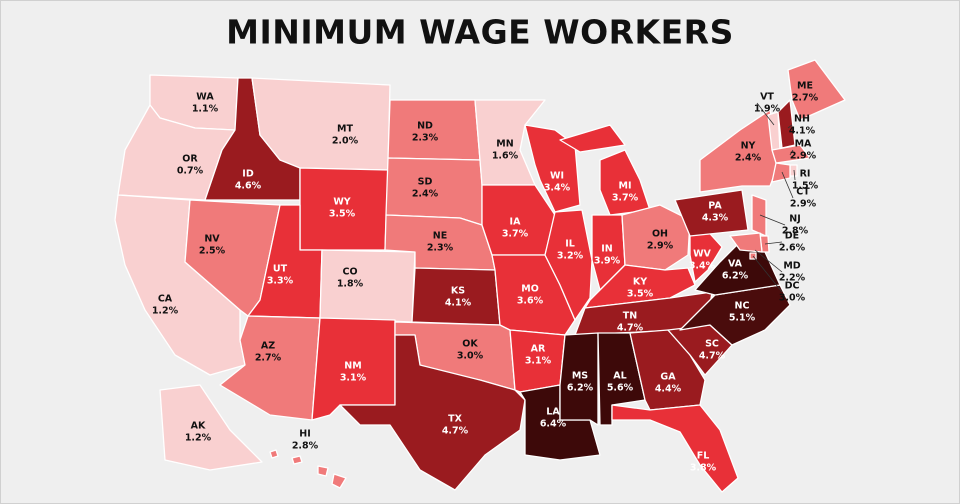 Image resolution: width=960 pixels, height=504 pixels. What do you see at coordinates (580, 388) in the screenshot?
I see `value-label: 6.2%` at bounding box center [580, 388].